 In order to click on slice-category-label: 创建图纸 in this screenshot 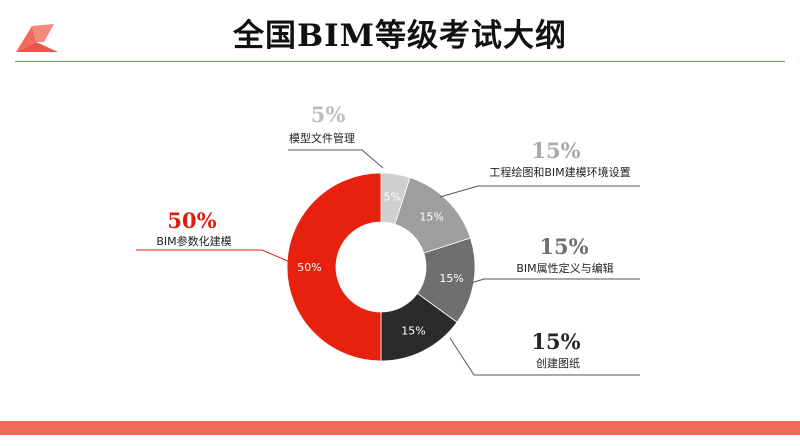, I will do `click(558, 363)`.